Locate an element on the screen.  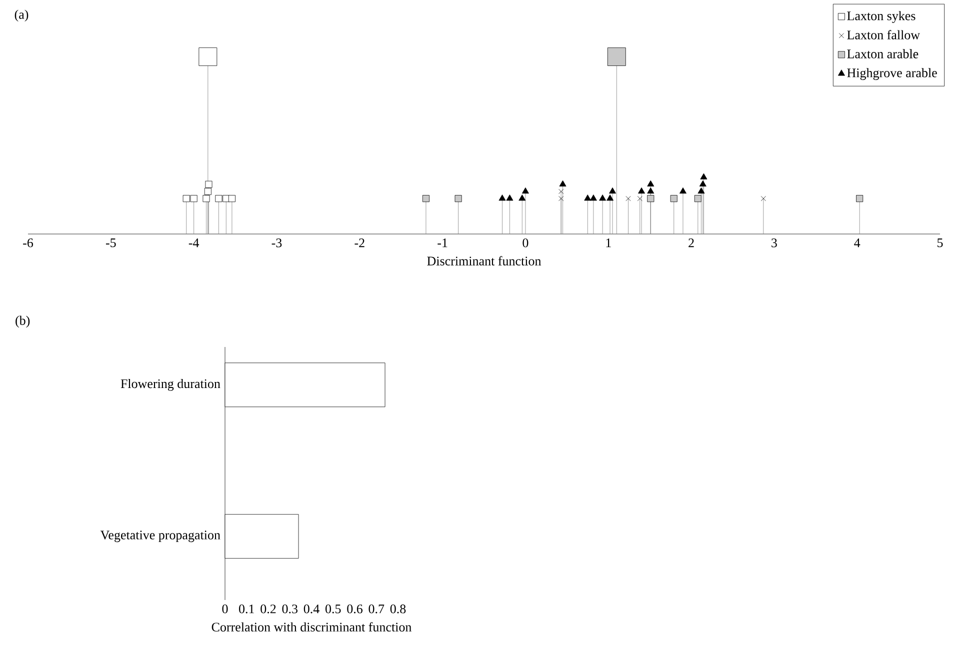
y-tick-label: Vegetative propagation is located at coordinates (160, 536).